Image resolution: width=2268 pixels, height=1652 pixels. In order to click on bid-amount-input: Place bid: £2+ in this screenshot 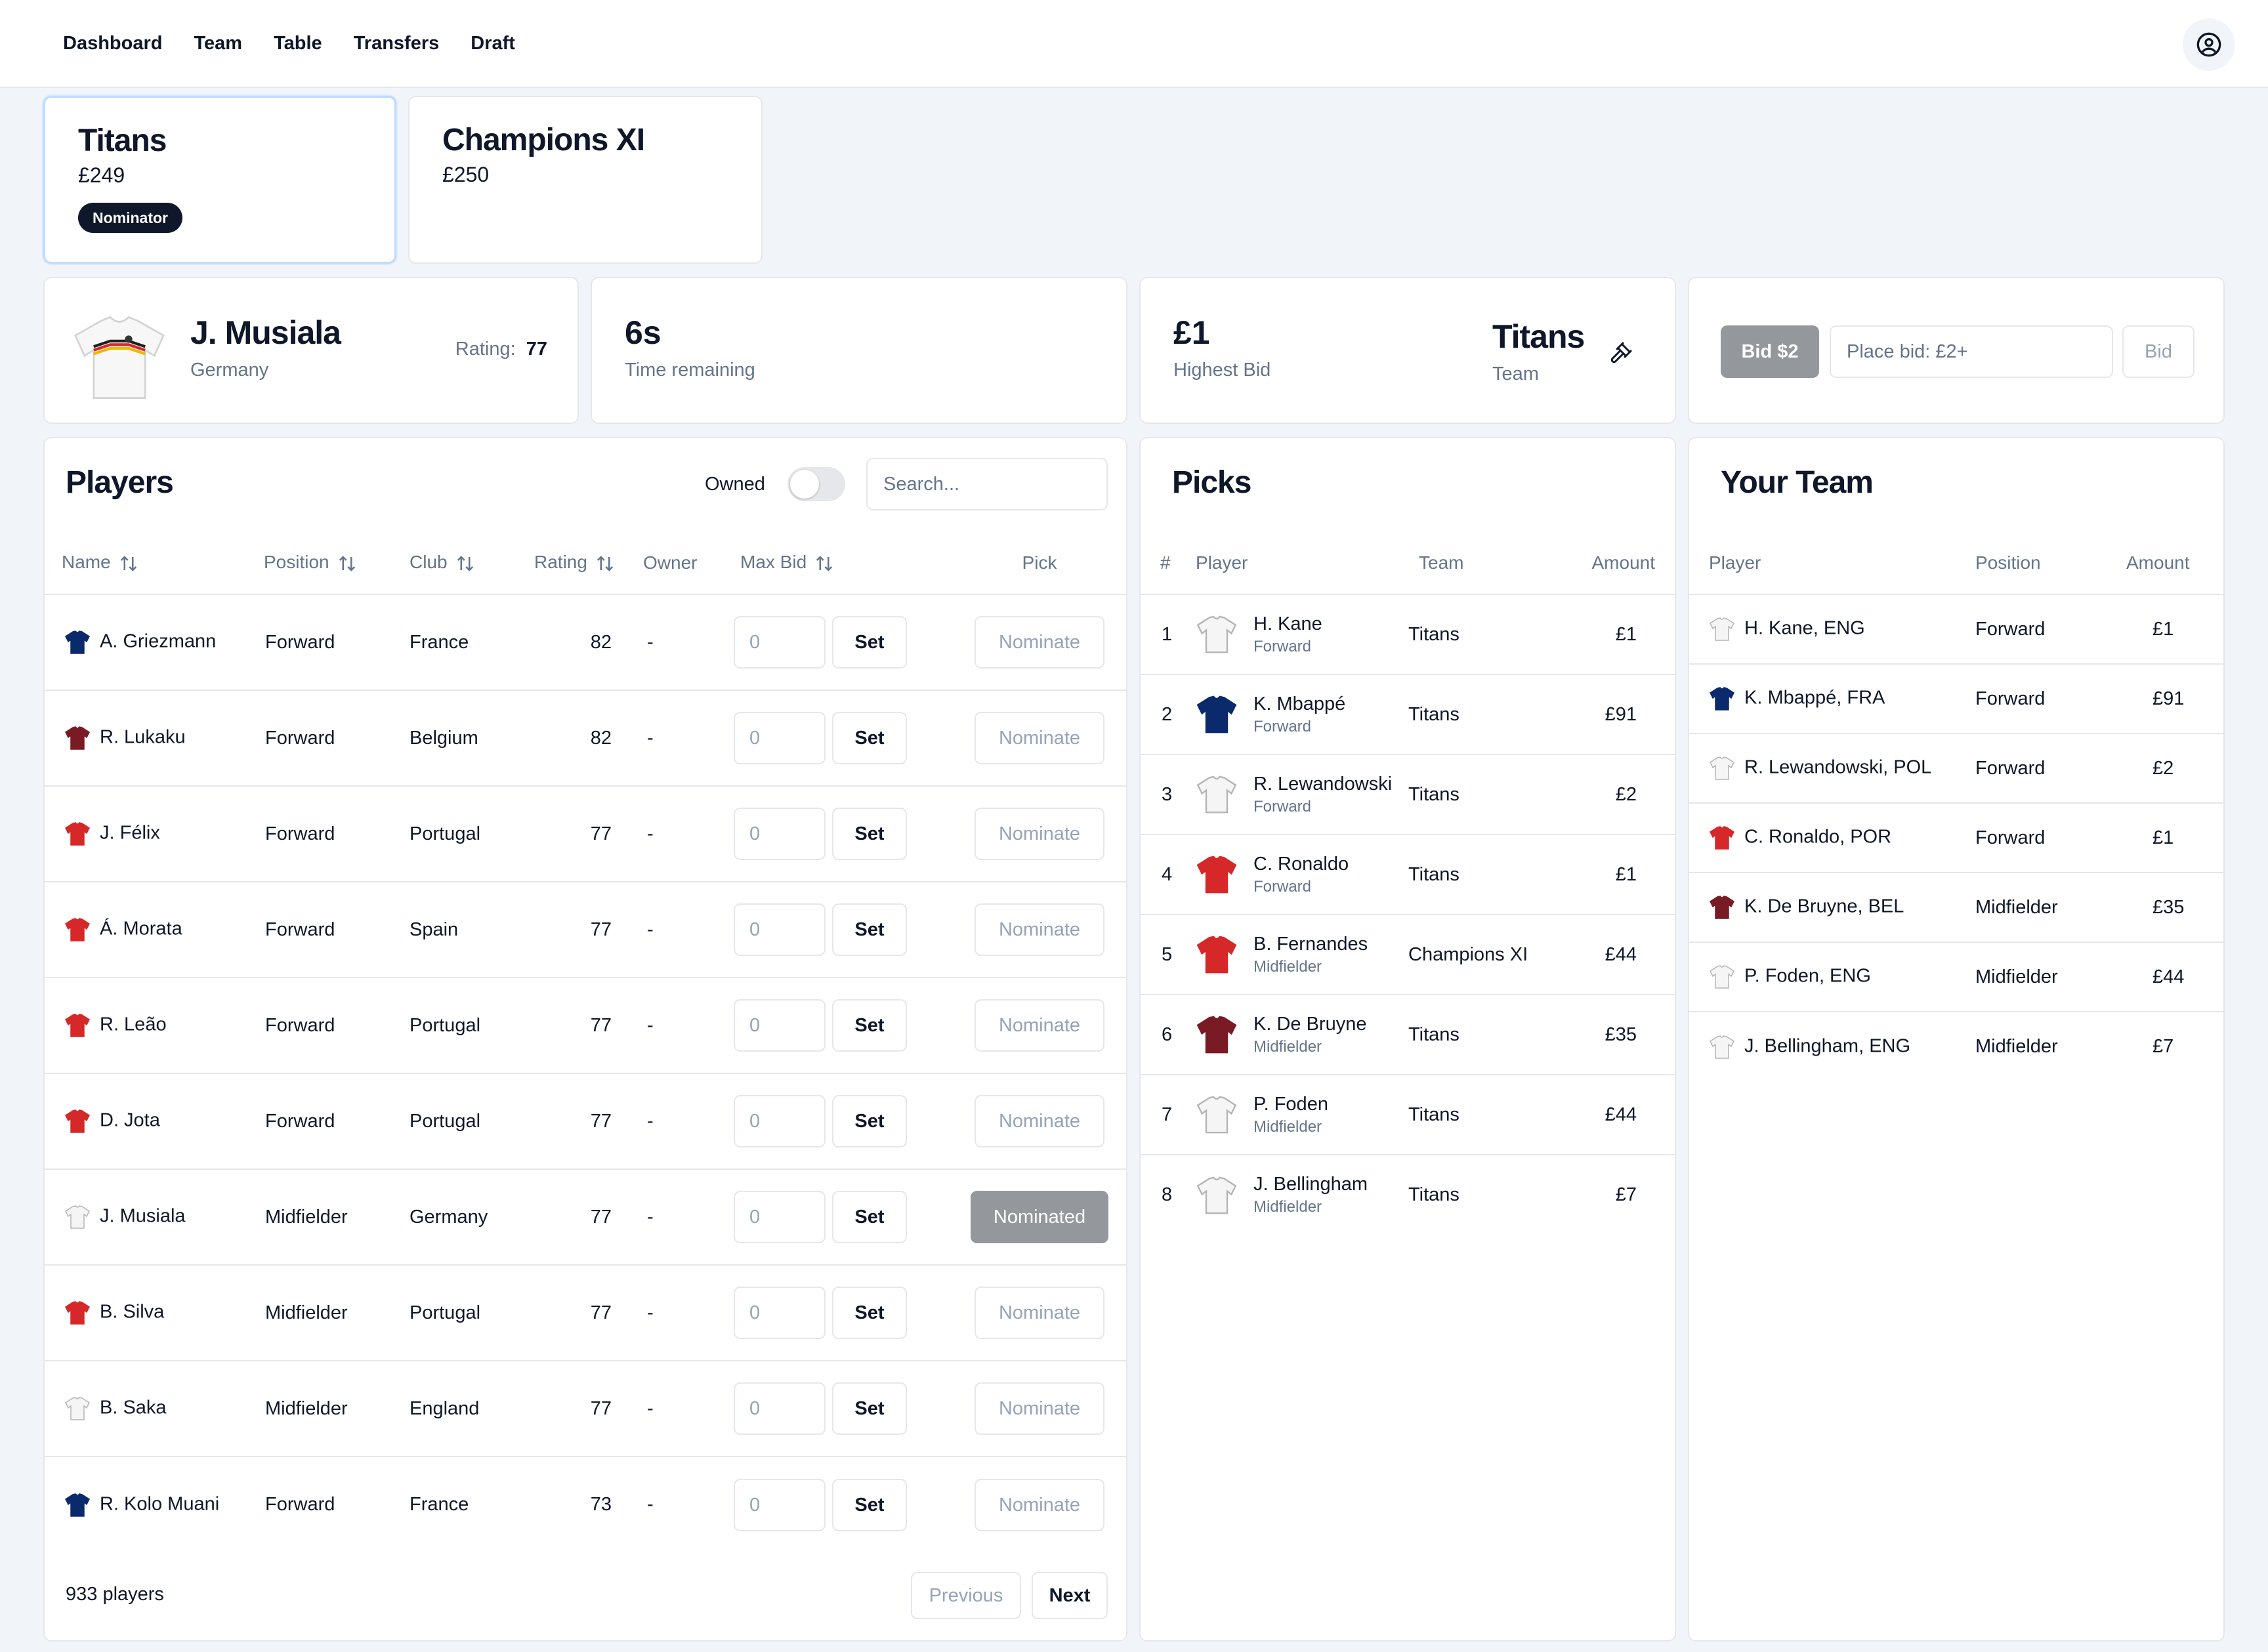, I will do `click(1971, 352)`.